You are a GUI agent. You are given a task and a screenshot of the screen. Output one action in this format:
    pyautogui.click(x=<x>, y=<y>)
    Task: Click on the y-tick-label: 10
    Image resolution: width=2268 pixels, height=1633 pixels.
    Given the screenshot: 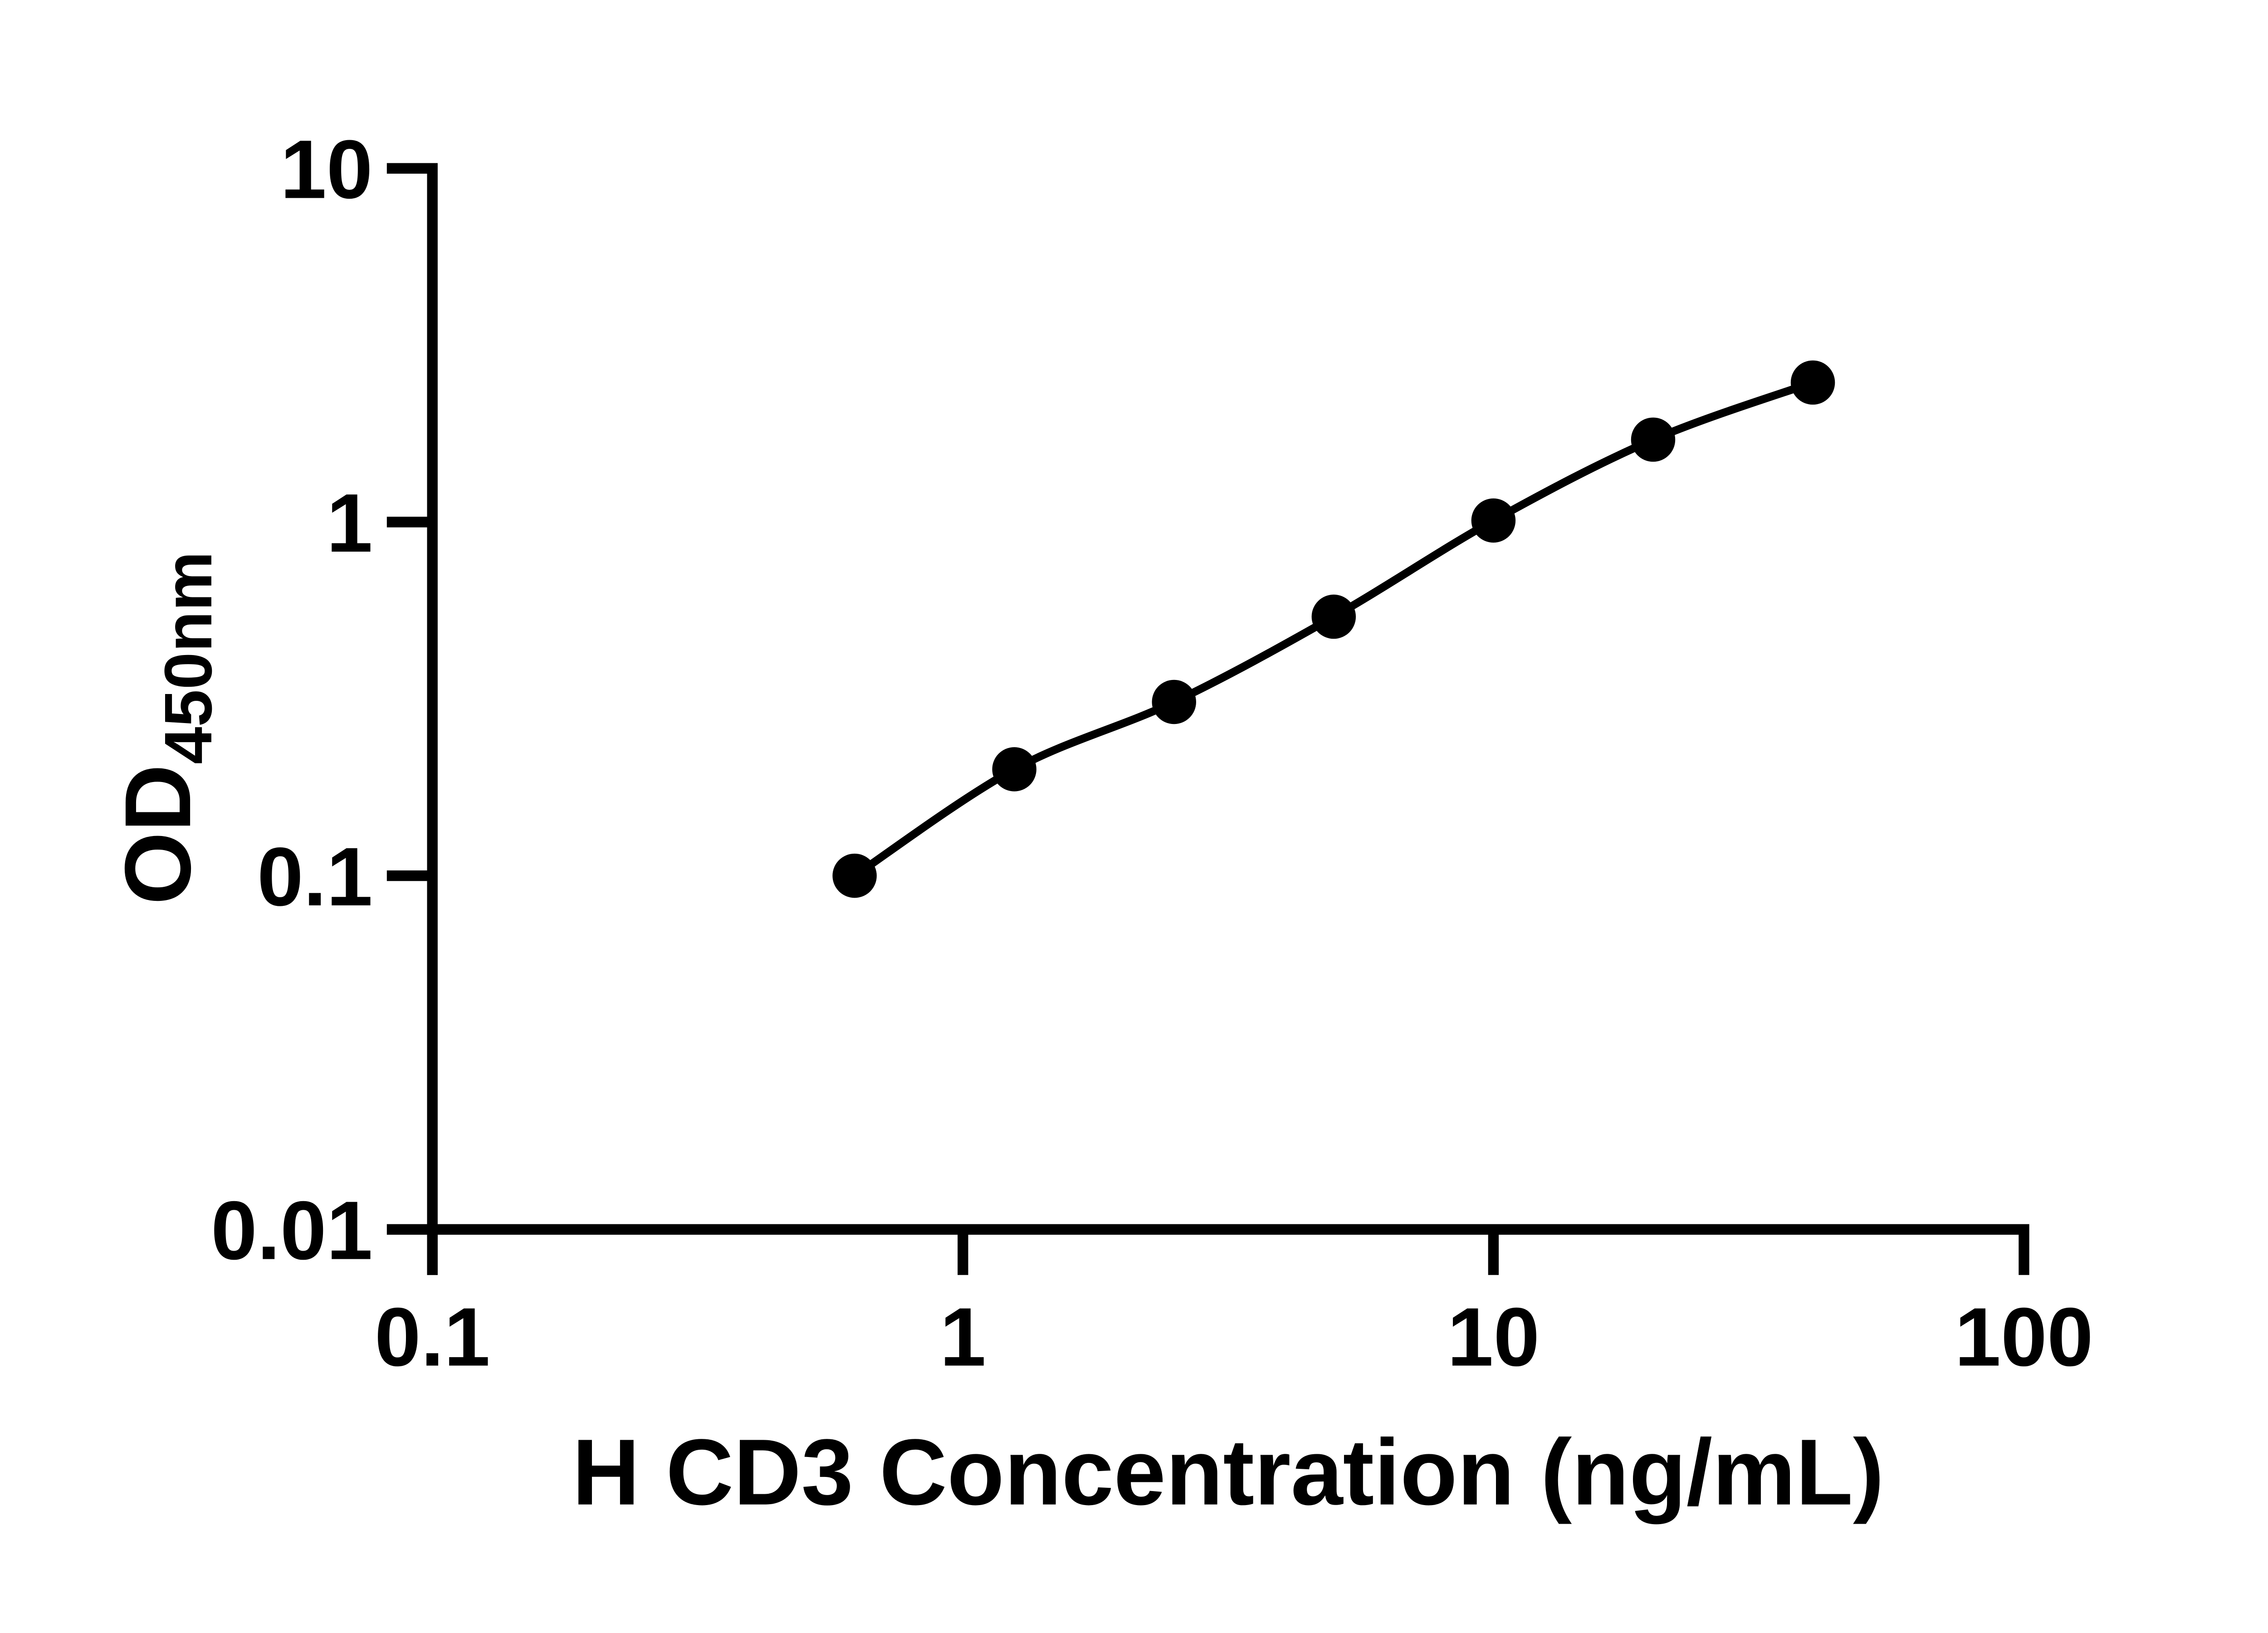 What is the action you would take?
    pyautogui.click(x=326, y=168)
    